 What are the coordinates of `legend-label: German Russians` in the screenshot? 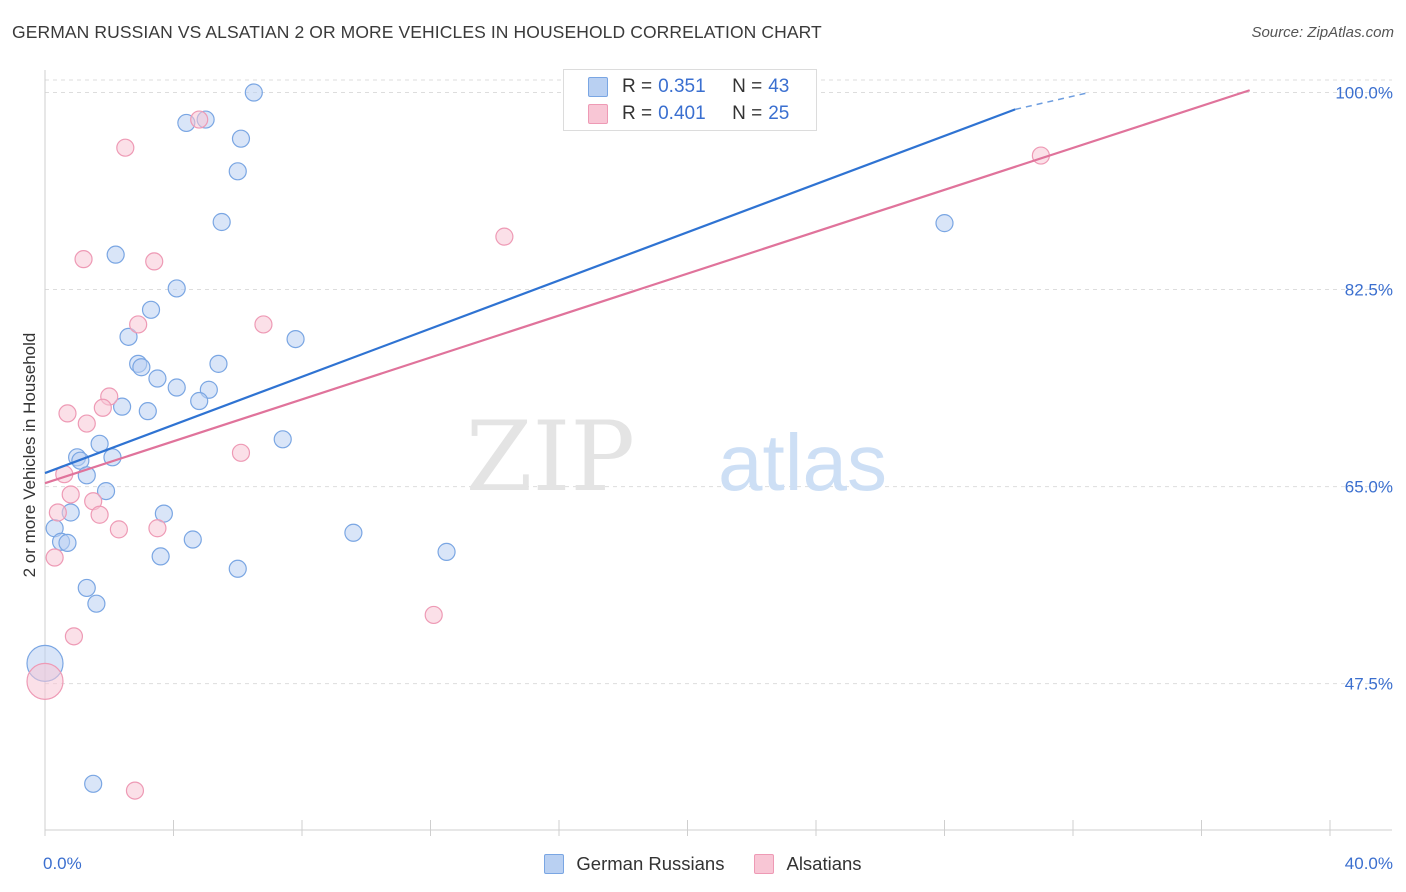 It's located at (650, 863).